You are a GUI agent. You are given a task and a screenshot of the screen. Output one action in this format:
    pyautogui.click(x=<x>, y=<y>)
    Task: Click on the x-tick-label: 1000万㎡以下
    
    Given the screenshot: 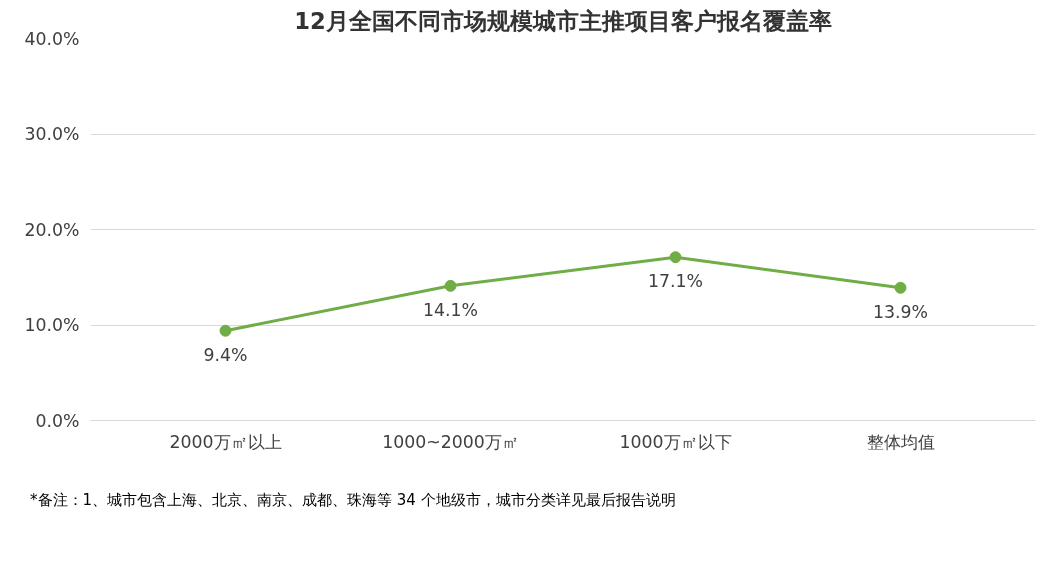 What is the action you would take?
    pyautogui.click(x=675, y=441)
    